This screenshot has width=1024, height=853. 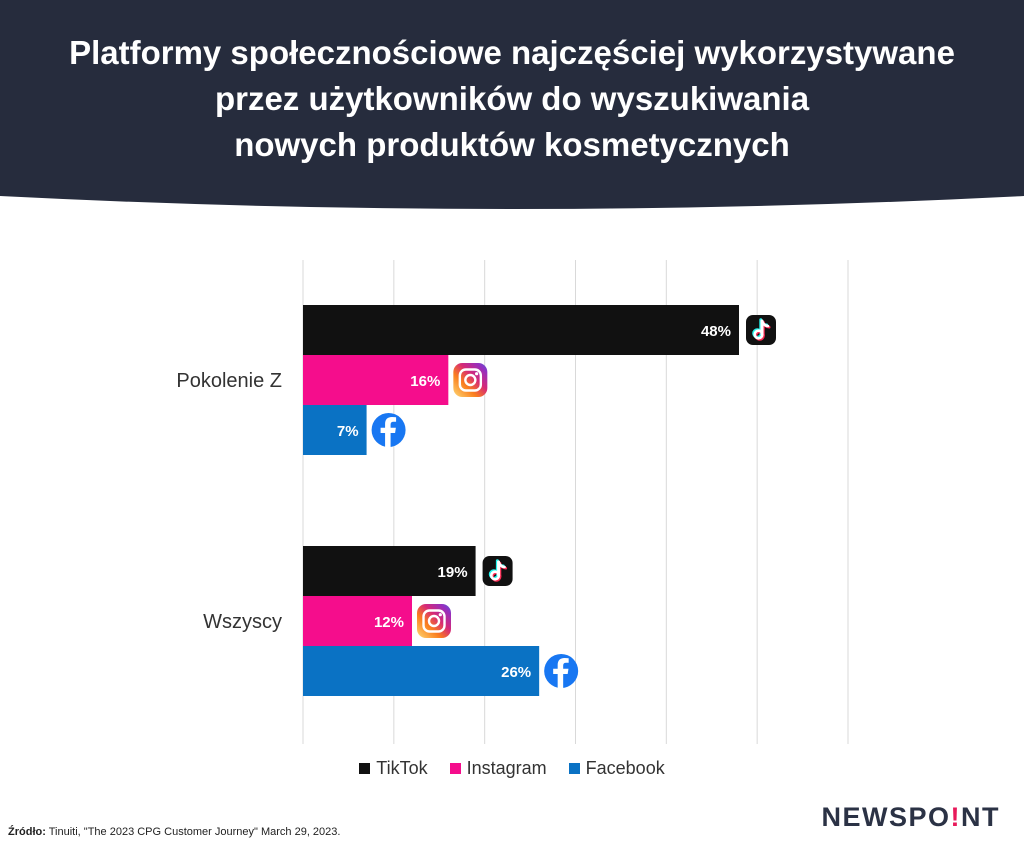 What do you see at coordinates (574, 768) in the screenshot?
I see `legend-swatch-facebook` at bounding box center [574, 768].